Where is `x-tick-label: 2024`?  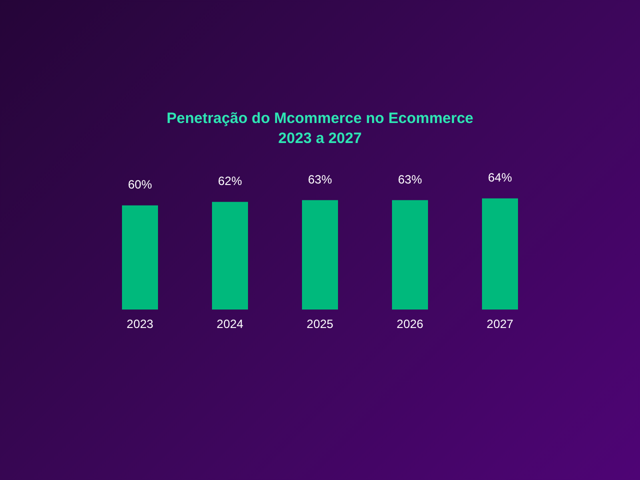 x-tick-label: 2024 is located at coordinates (230, 324).